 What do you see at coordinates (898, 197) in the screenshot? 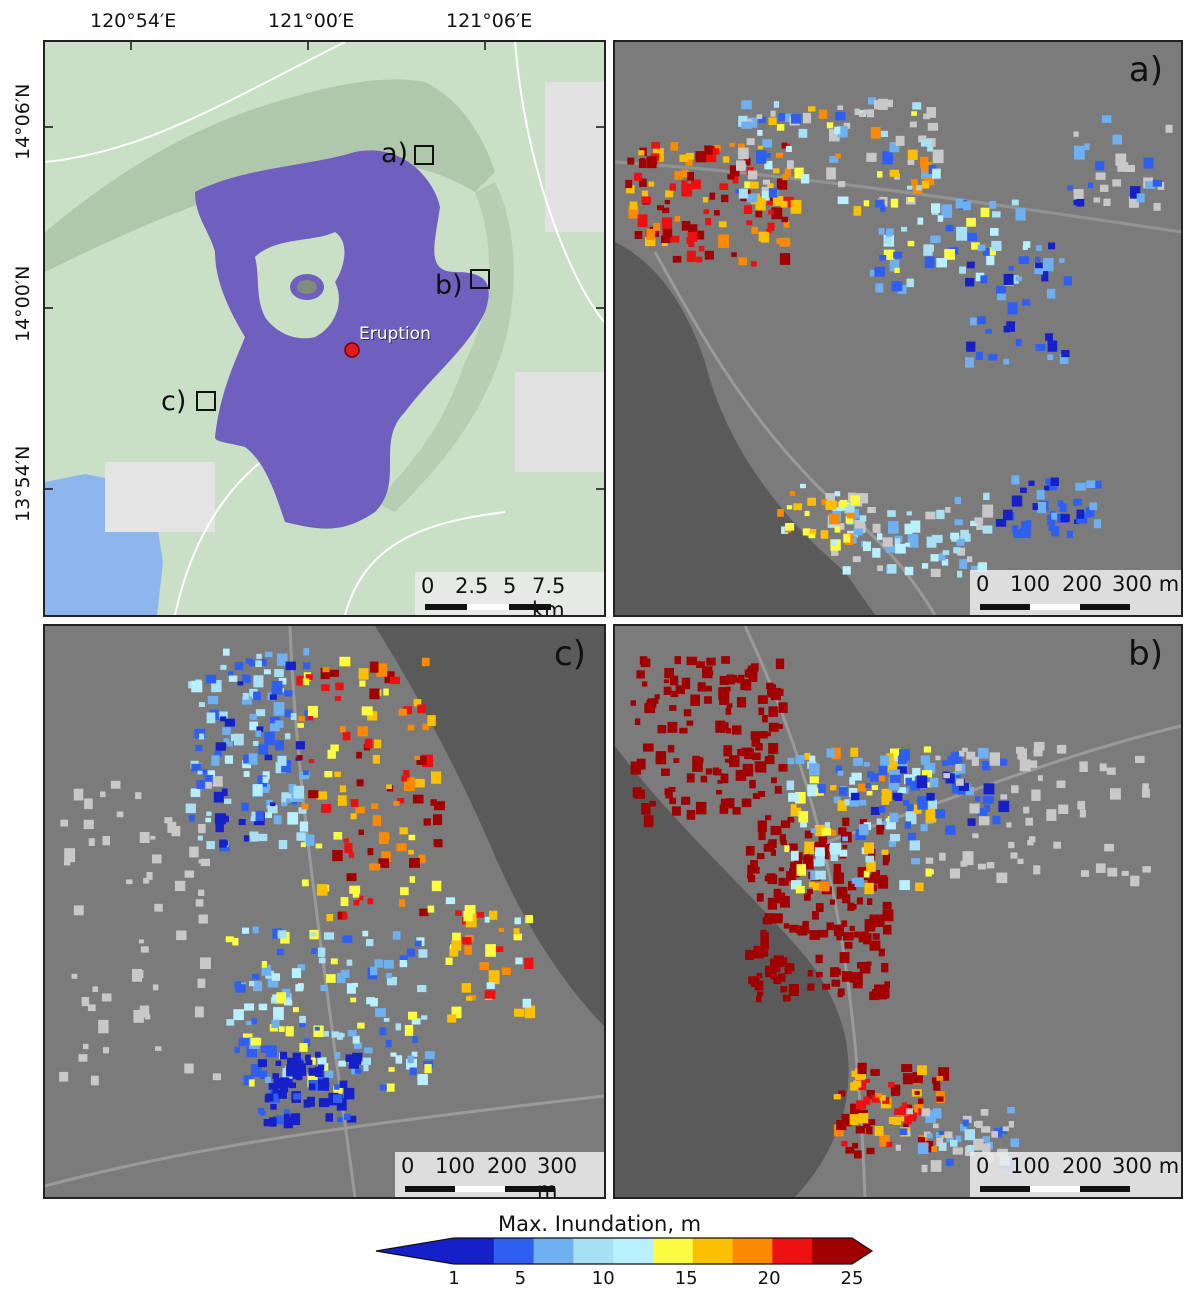
I see `main-road` at bounding box center [898, 197].